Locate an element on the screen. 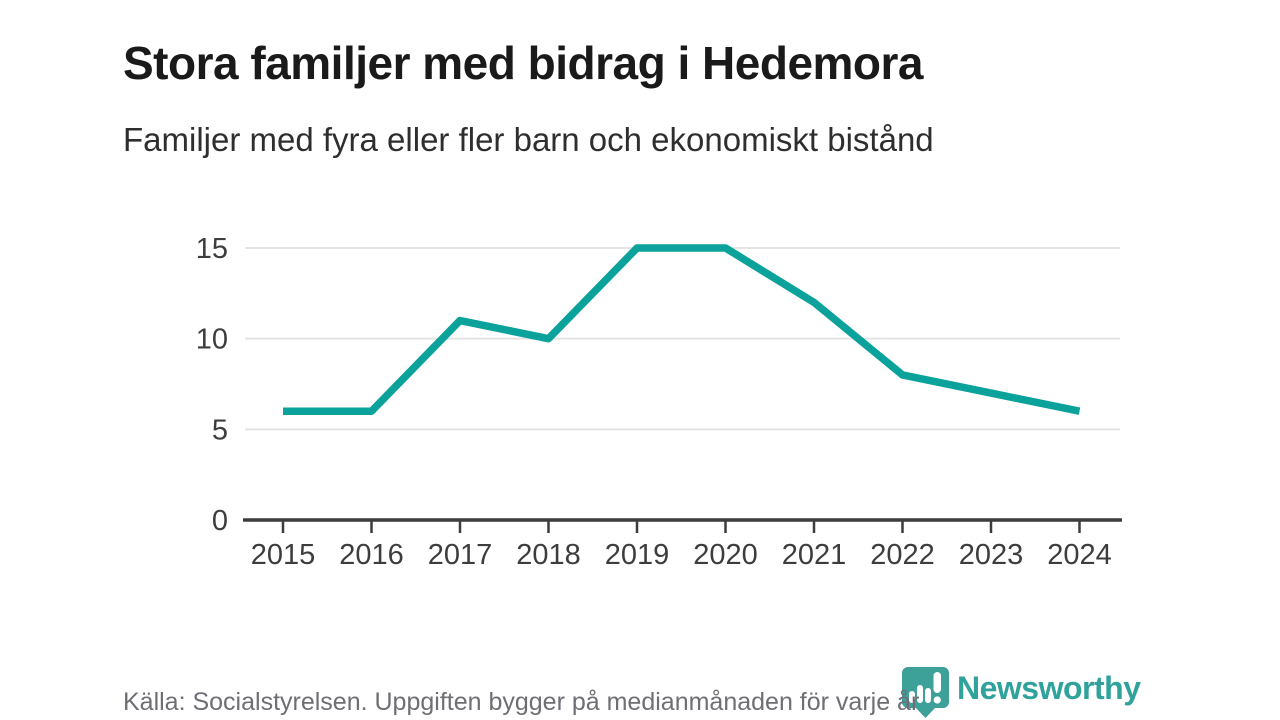 Image resolution: width=1280 pixels, height=720 pixels. y-axis-tick-label: 0 is located at coordinates (220, 521).